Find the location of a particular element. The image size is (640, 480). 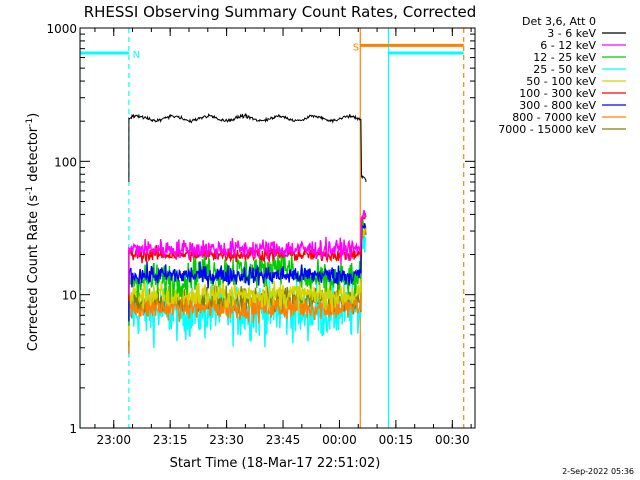

y-axis-label-part2: detector is located at coordinates (33, 156).